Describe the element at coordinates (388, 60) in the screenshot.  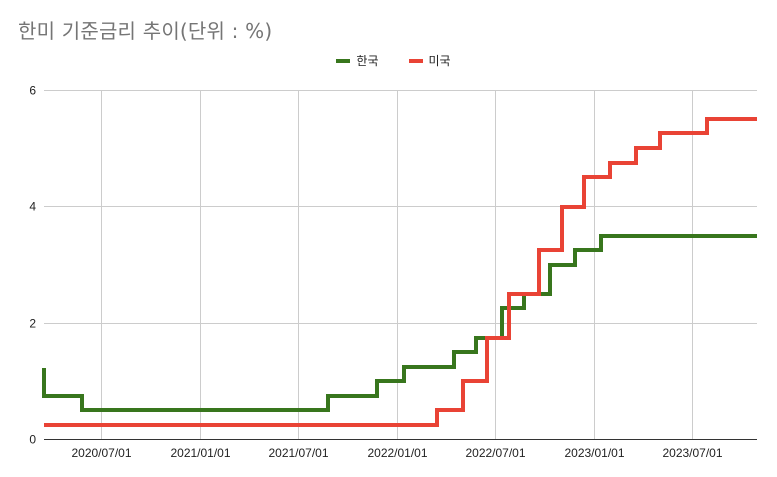
I see `chart-legend: 한국 미국` at that location.